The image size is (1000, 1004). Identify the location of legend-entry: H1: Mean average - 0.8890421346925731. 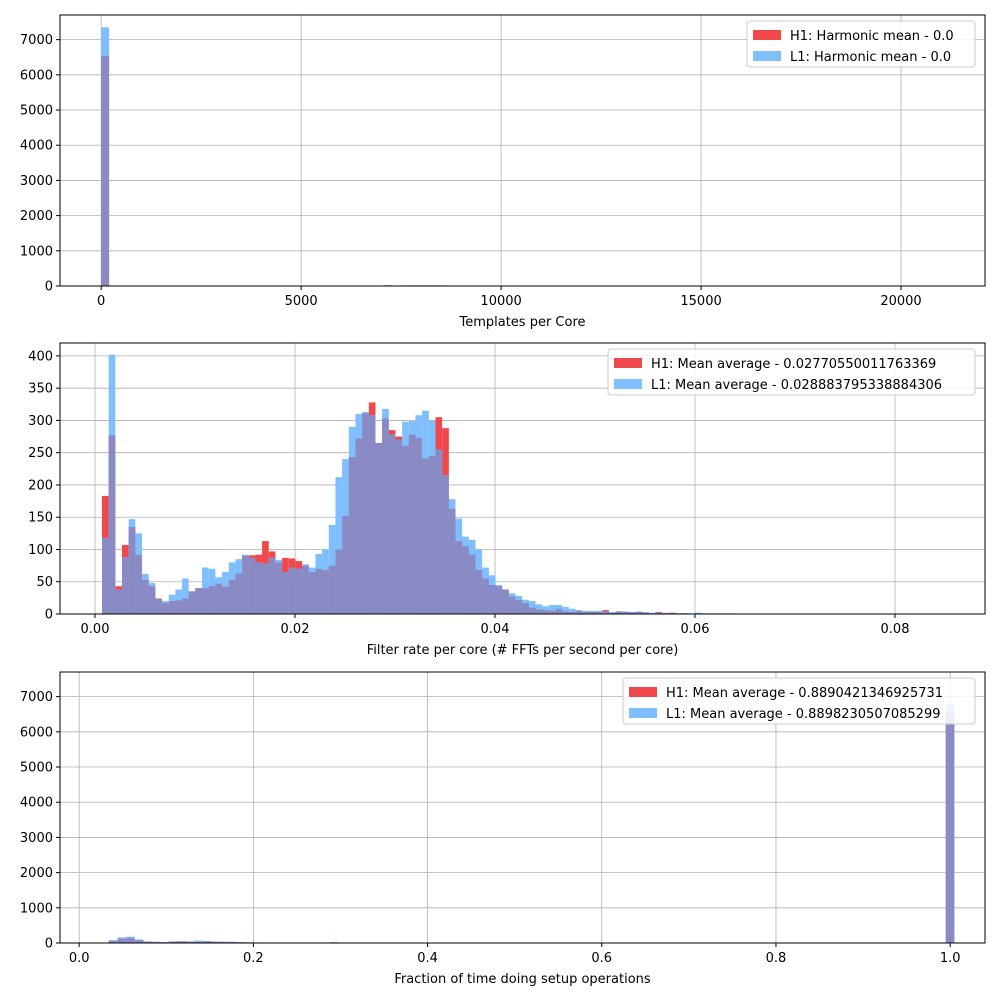
(804, 693).